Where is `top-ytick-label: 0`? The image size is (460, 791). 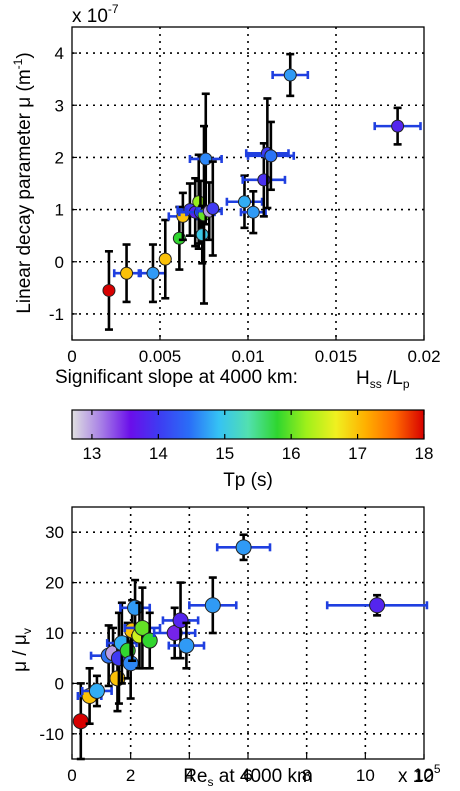
top-ytick-label: 0 is located at coordinates (59, 262).